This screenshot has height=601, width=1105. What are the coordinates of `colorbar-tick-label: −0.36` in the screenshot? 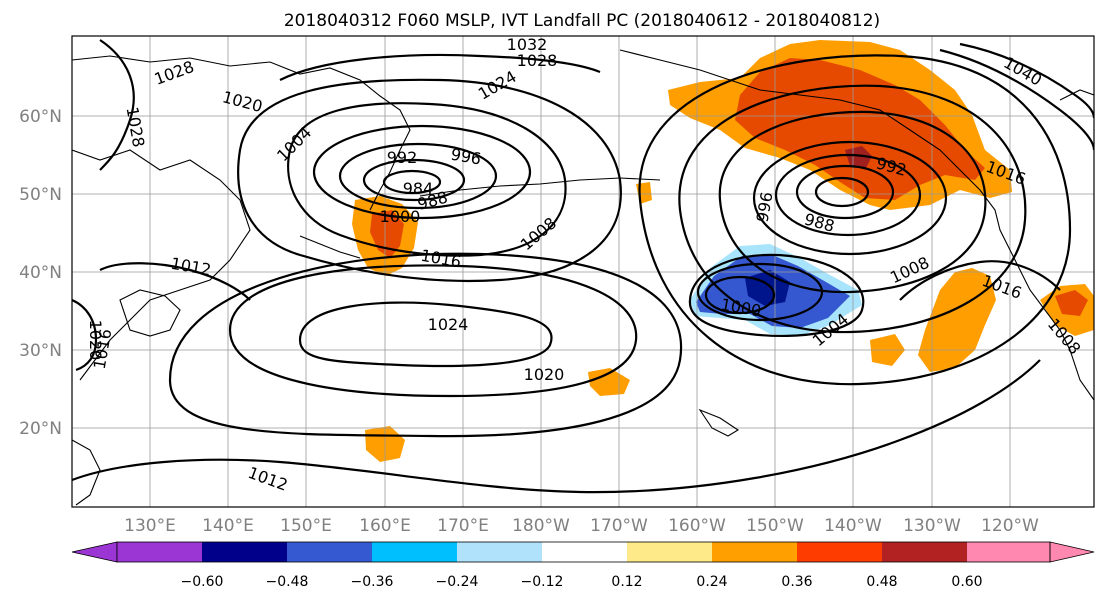 It's located at (372, 582).